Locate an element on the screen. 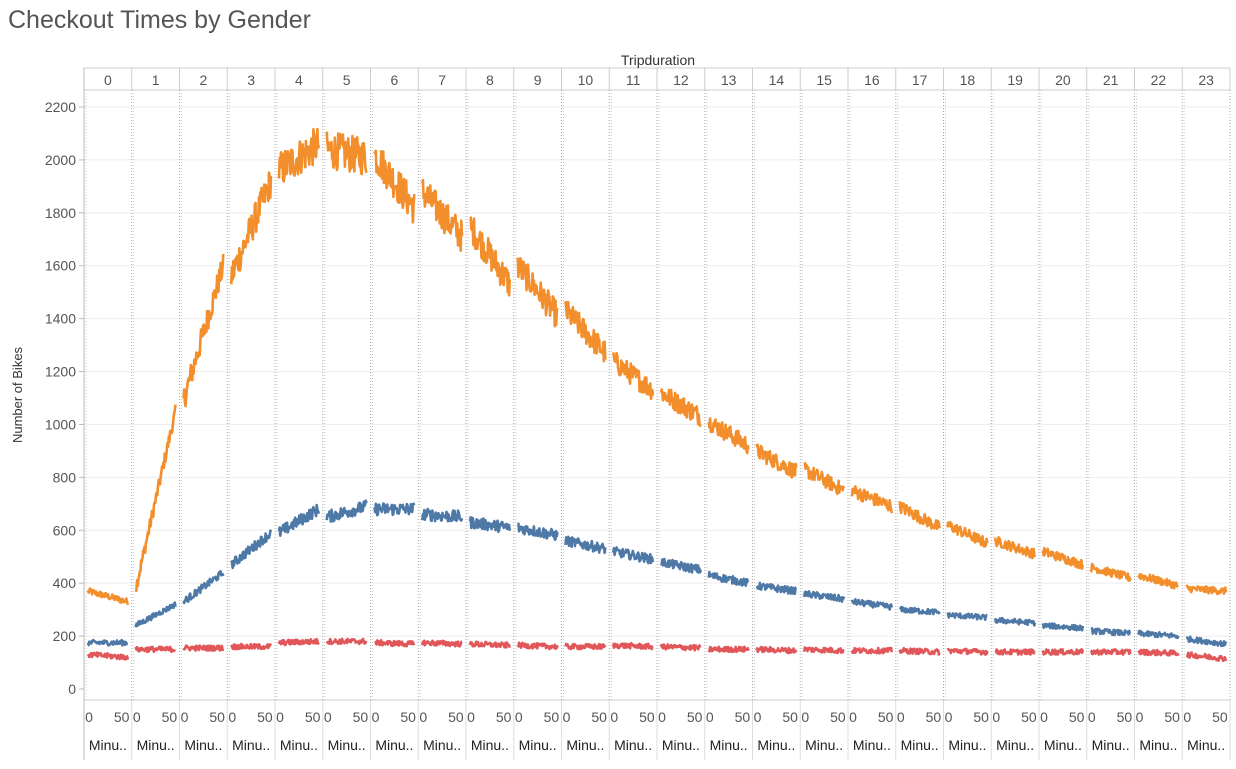 The image size is (1236, 769). panel-header-label: 4 is located at coordinates (299, 80).